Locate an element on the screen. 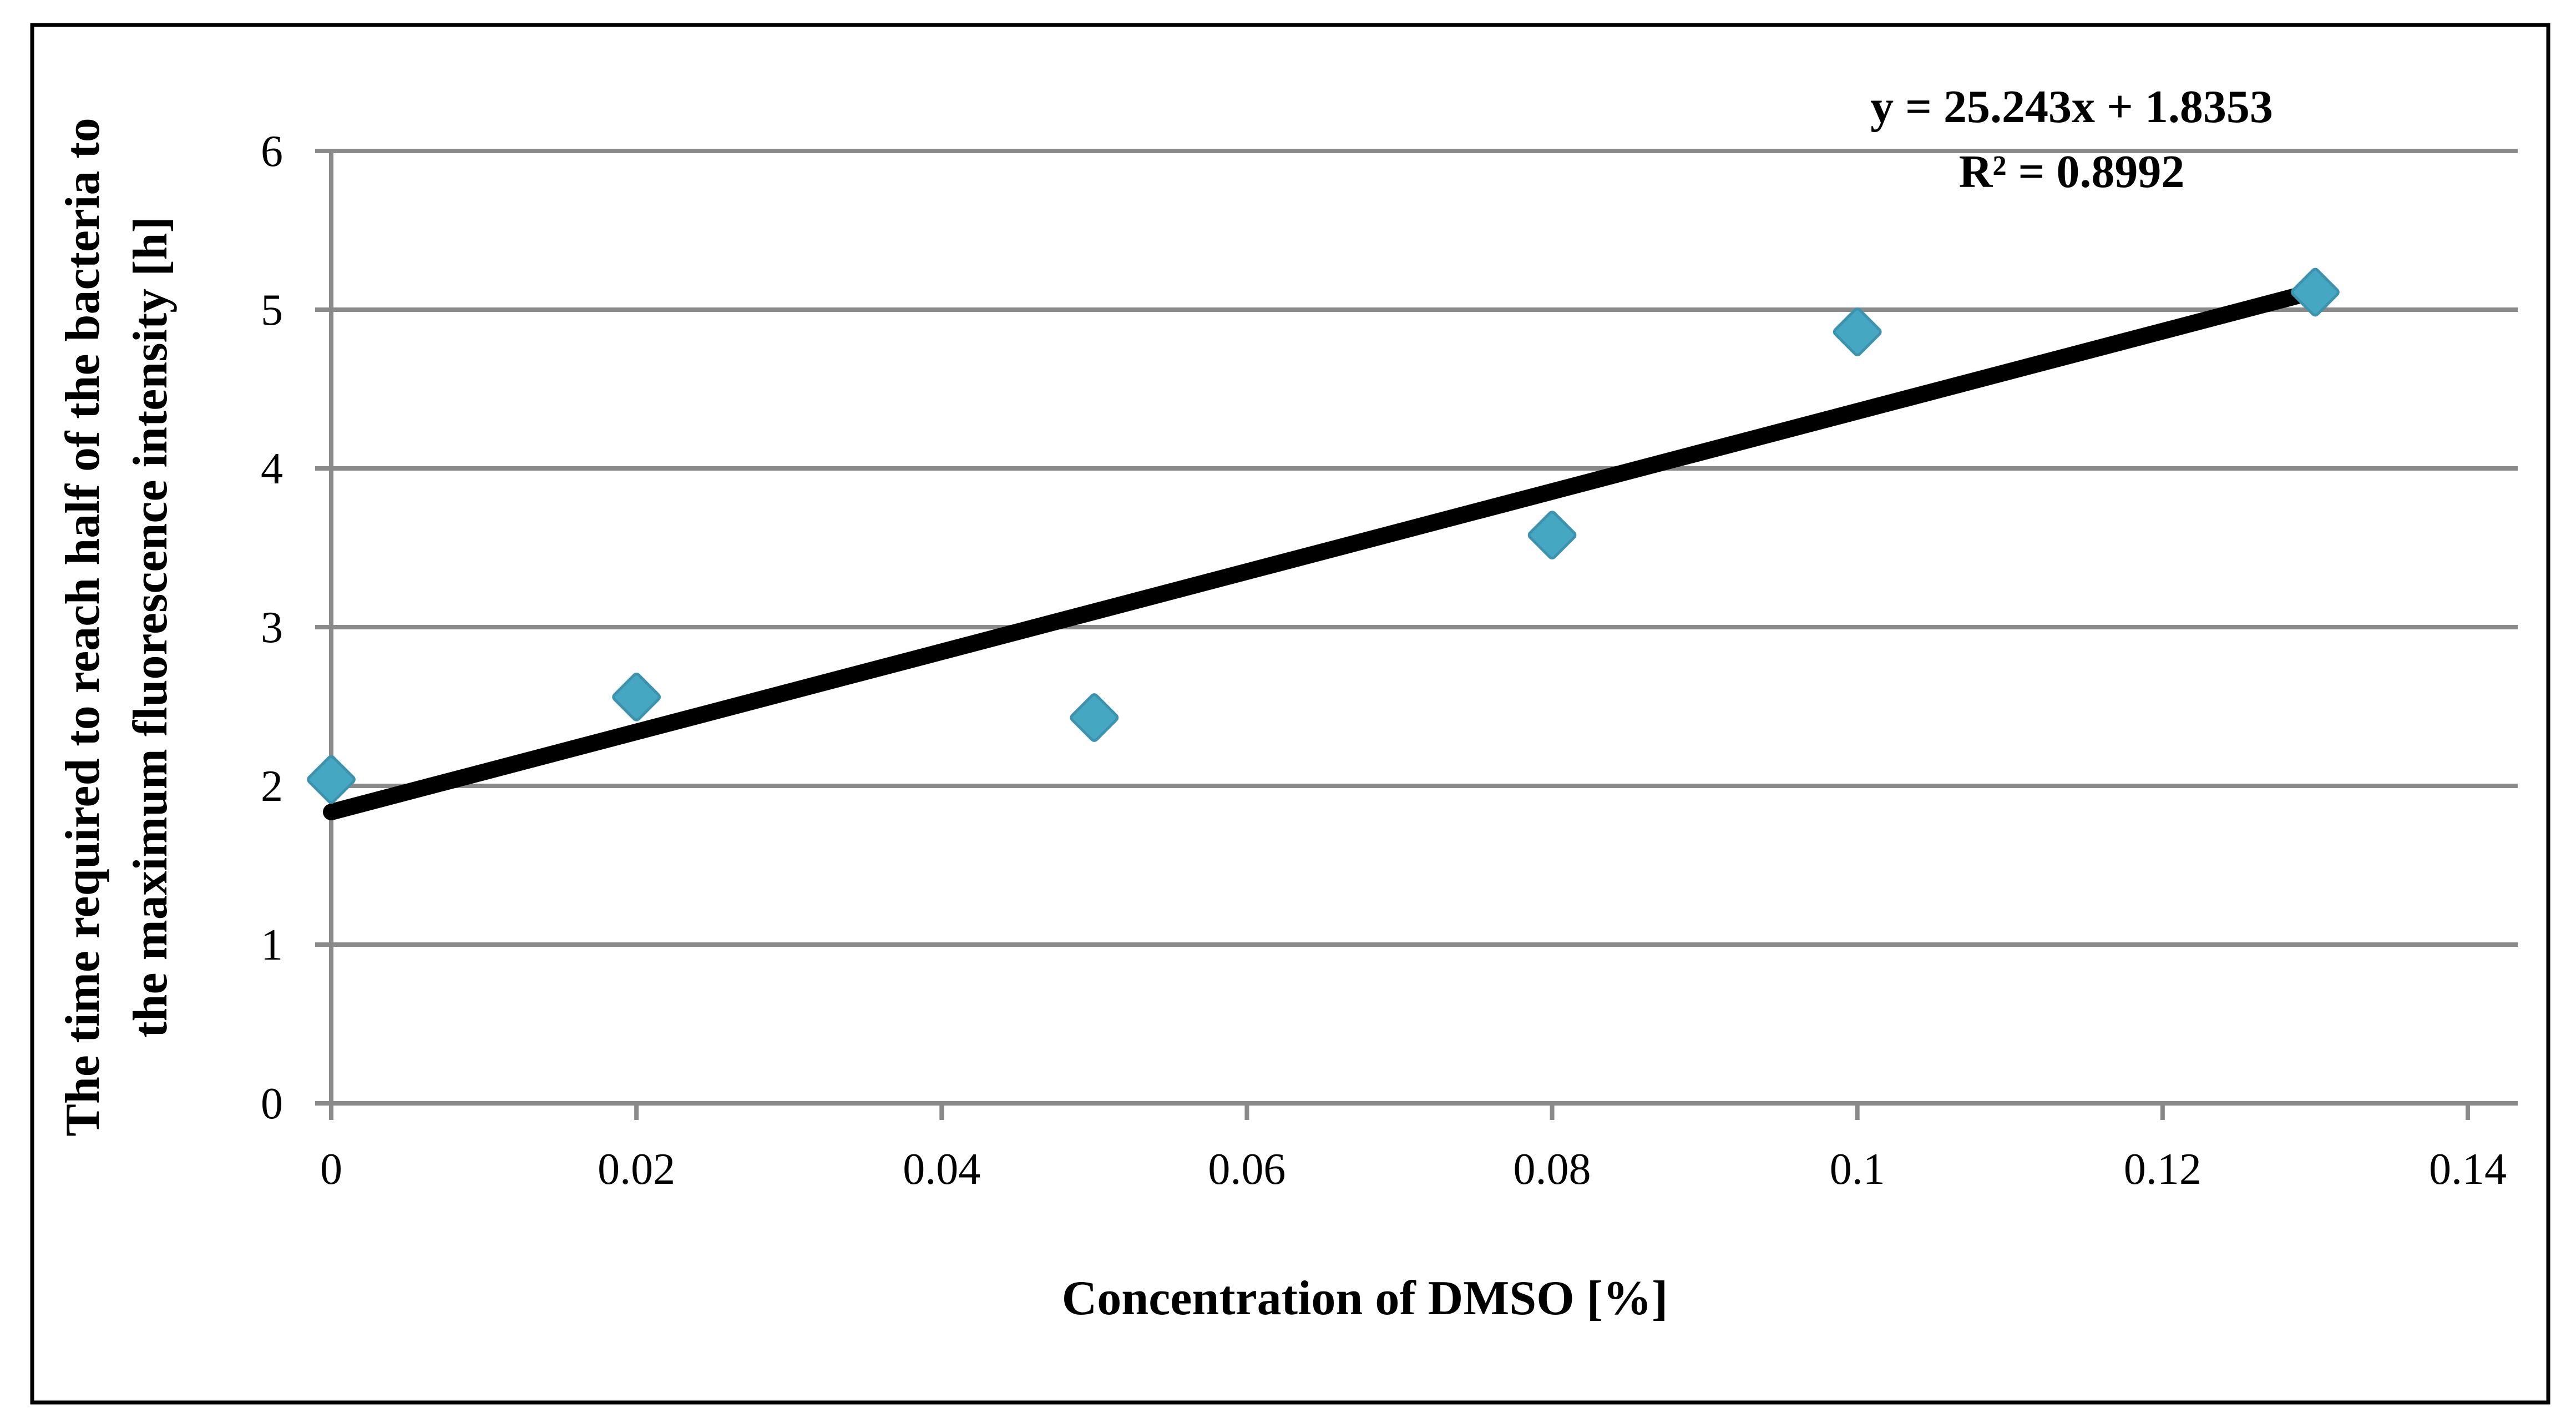  y-tick-label: 2 is located at coordinates (272, 786).